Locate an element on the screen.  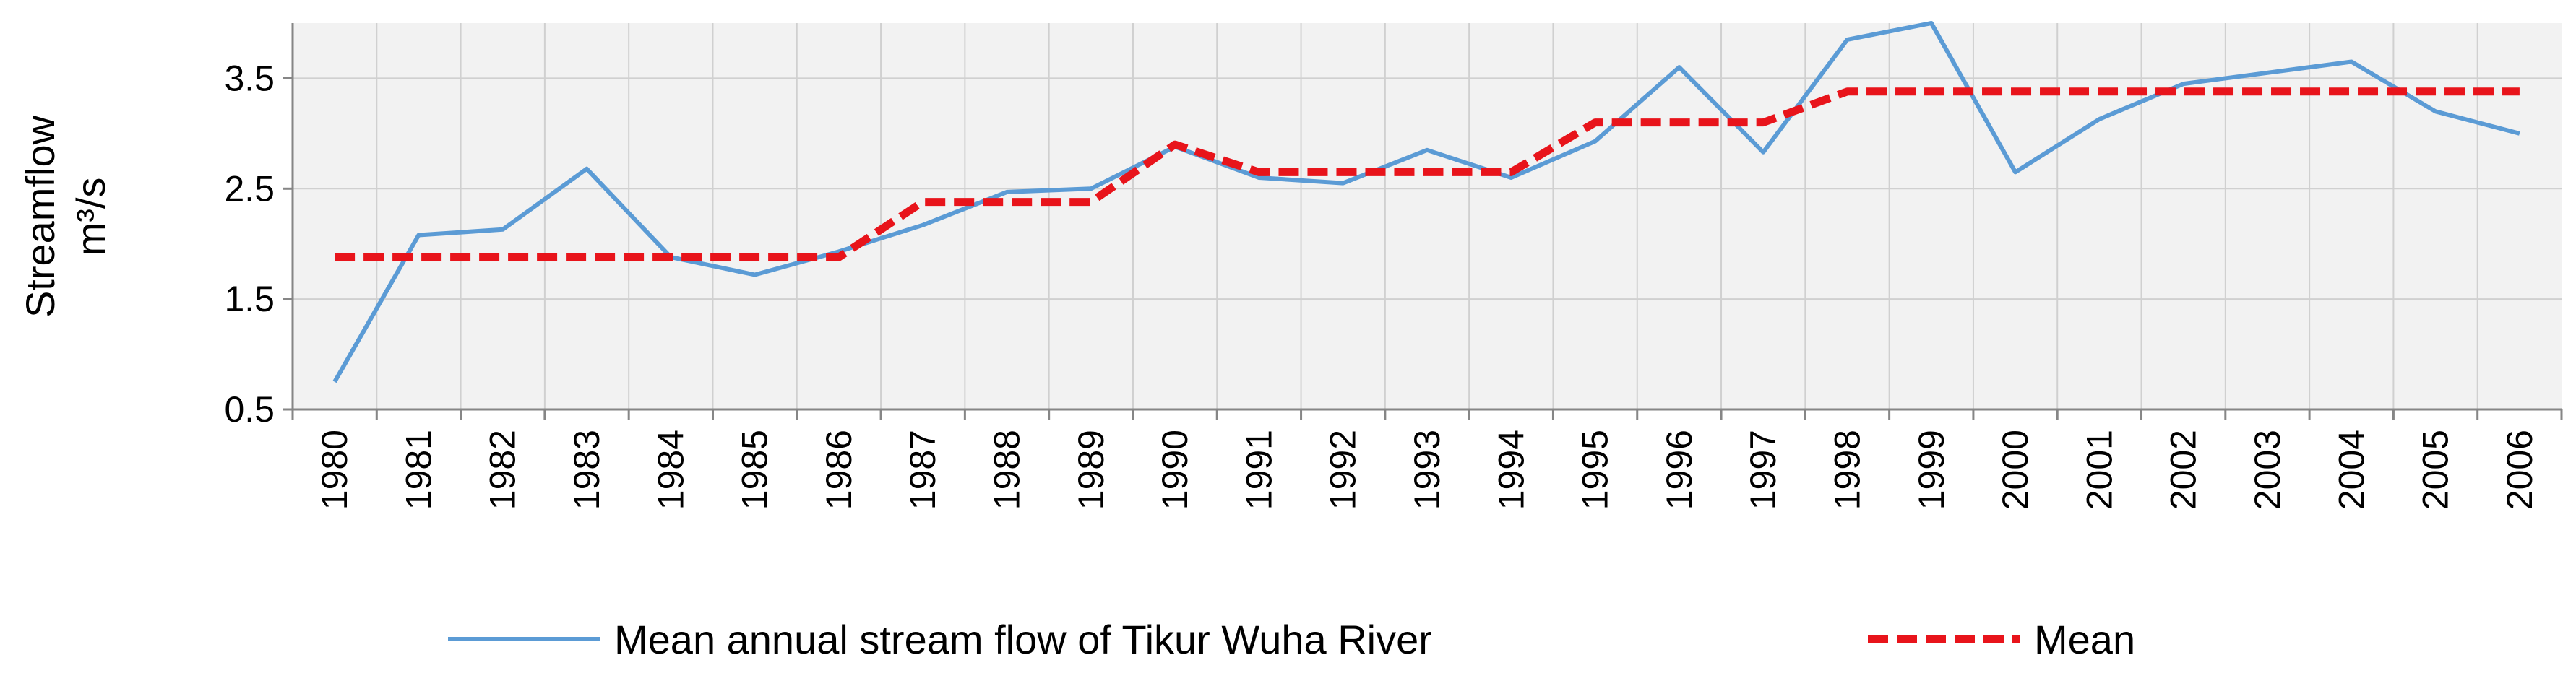
x-tick-label: 2006 is located at coordinates (2519, 470).